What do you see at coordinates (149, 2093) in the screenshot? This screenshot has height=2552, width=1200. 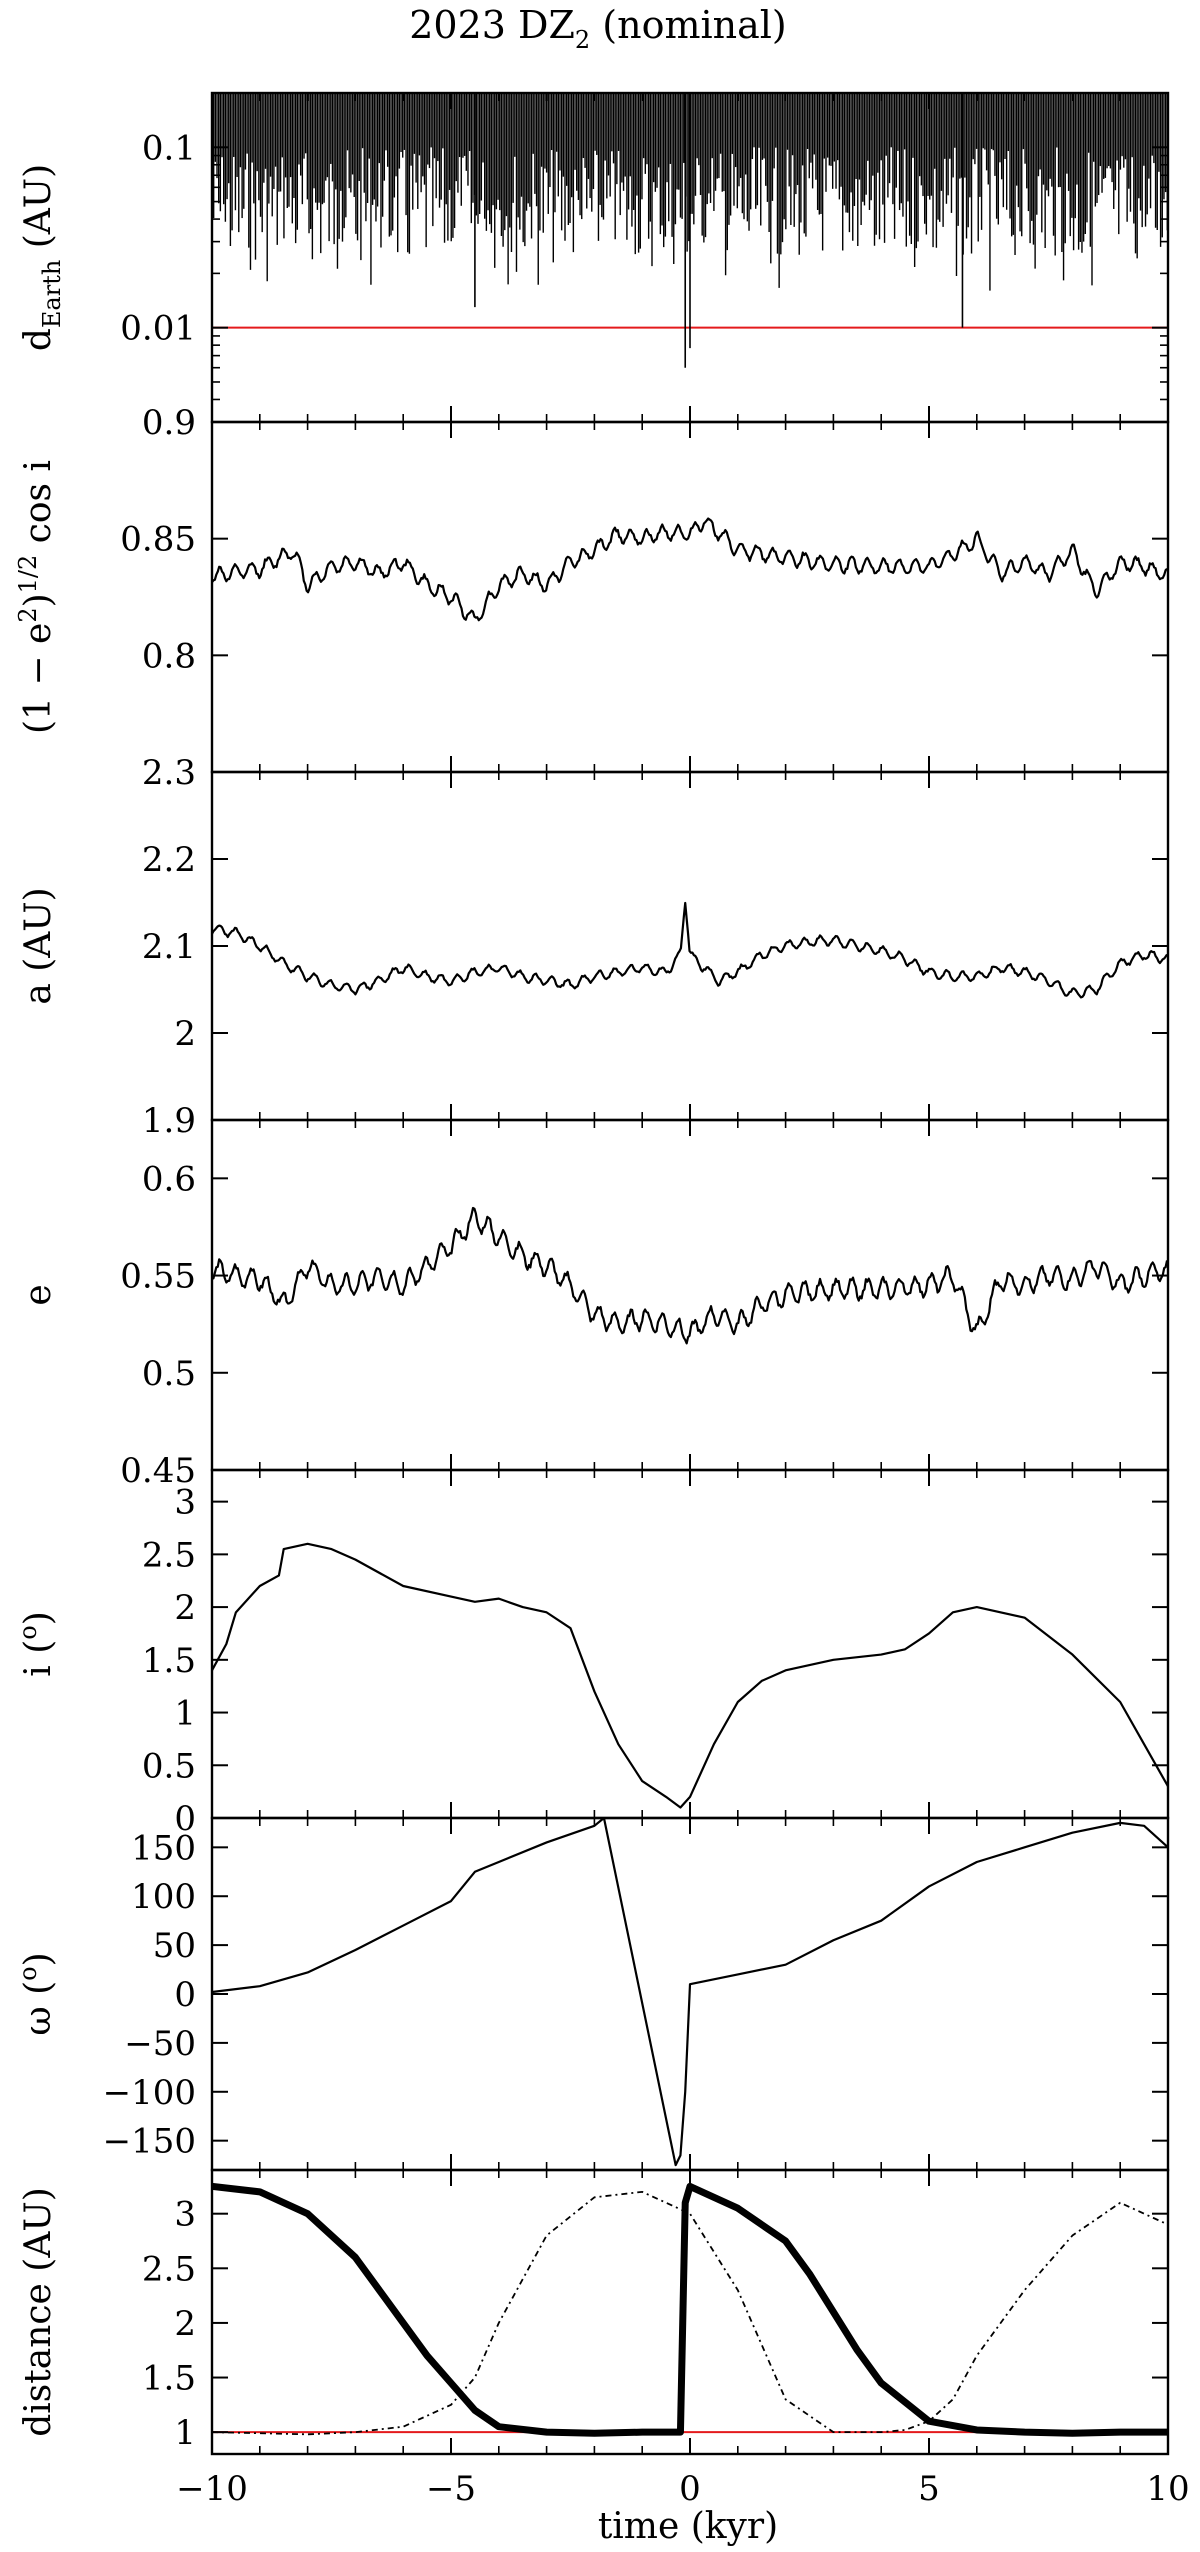 I see `y-tick-label: −100` at bounding box center [149, 2093].